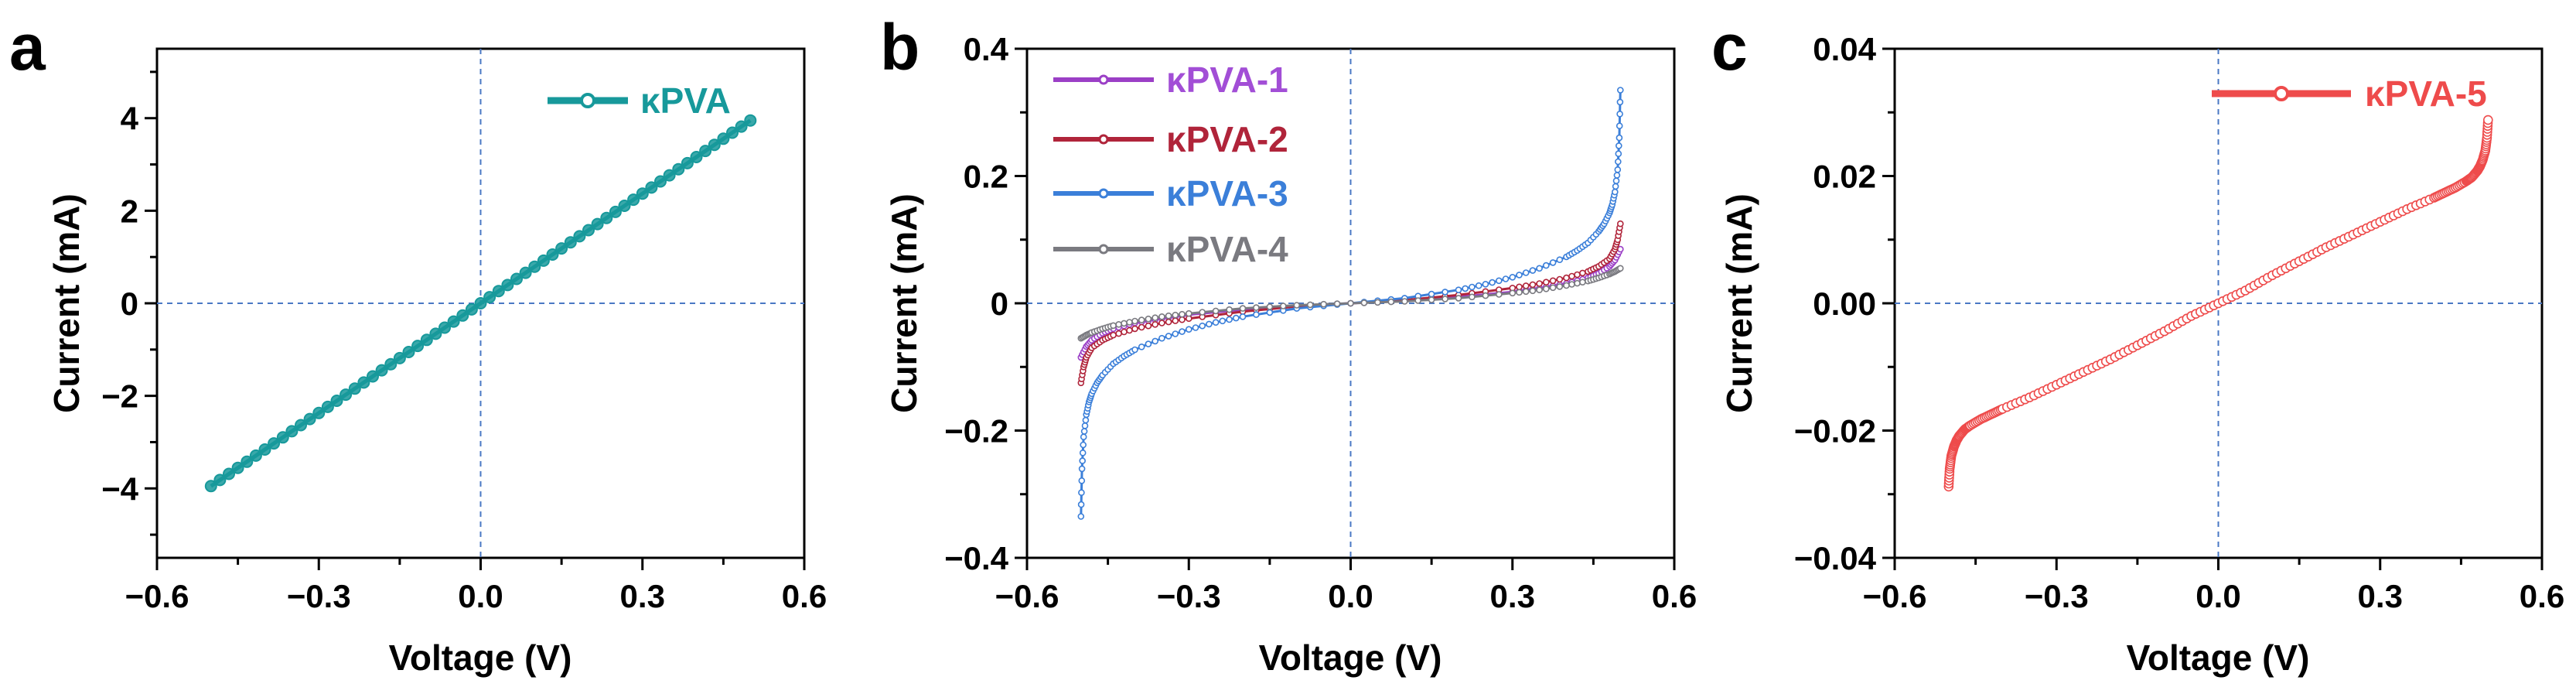 This screenshot has height=694, width=2576. What do you see at coordinates (2426, 94) in the screenshot?
I see `panel-c-legend-label: κPVA-5` at bounding box center [2426, 94].